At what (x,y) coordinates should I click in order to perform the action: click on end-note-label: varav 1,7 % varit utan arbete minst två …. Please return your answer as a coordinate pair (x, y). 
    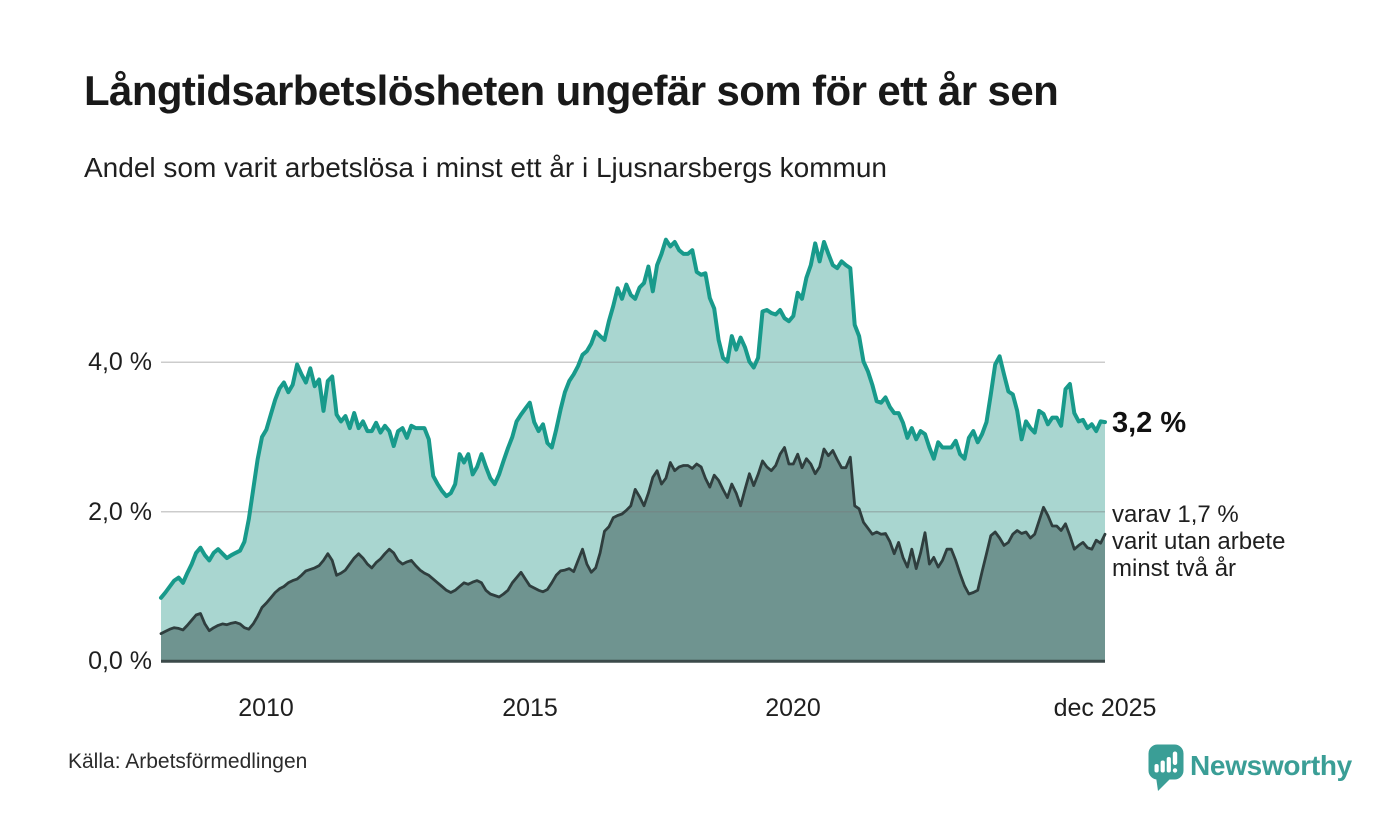
    Looking at the image, I should click on (1198, 541).